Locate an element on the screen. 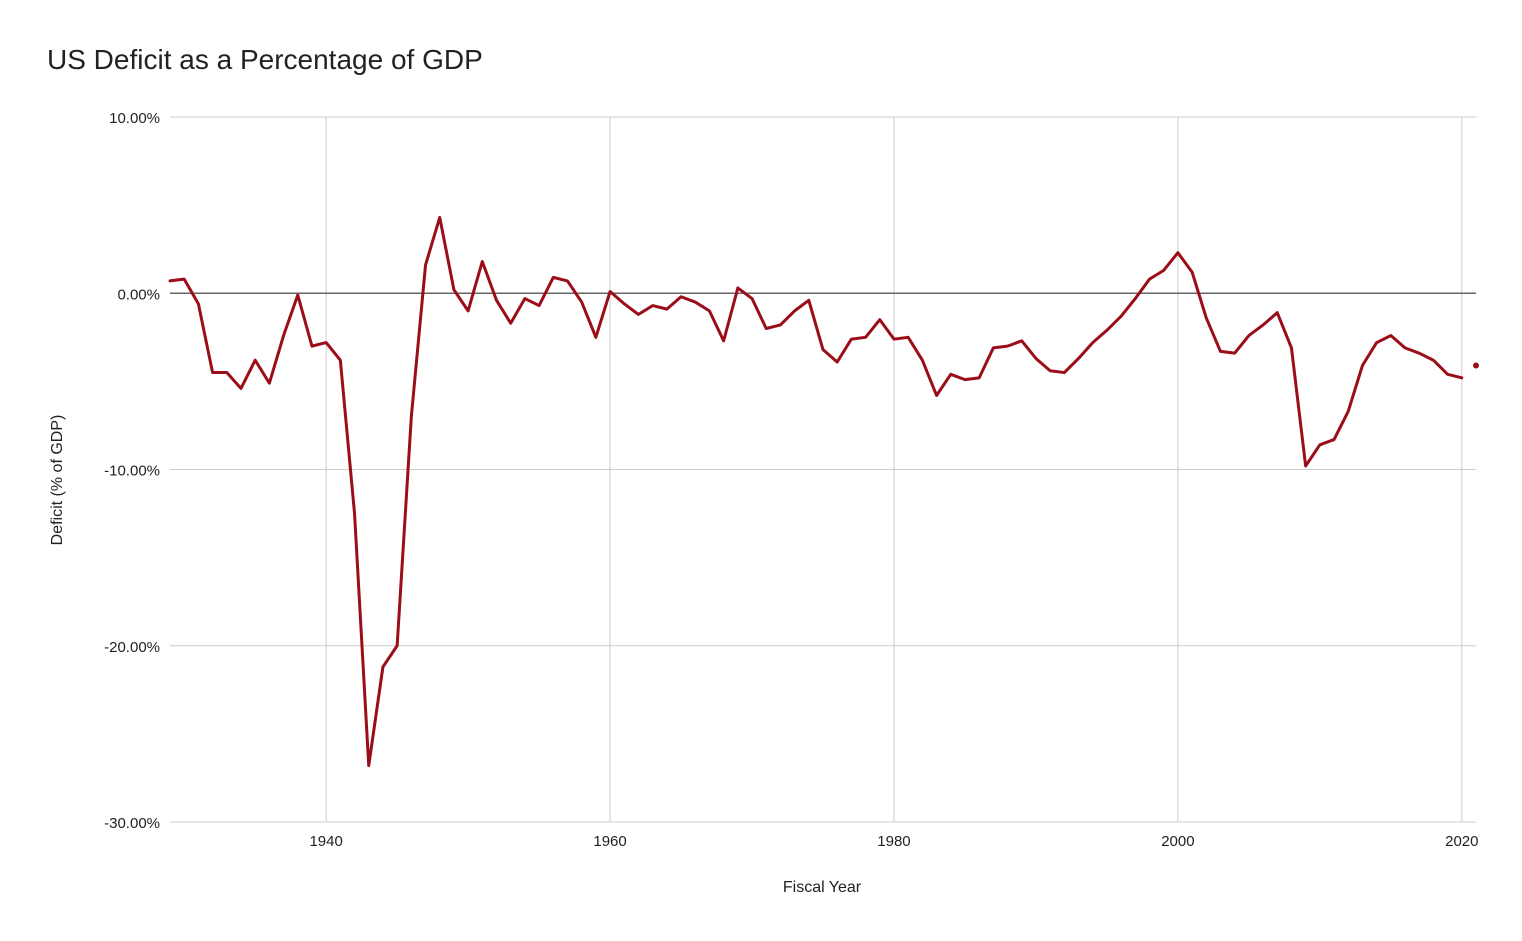  y-tick-label: 0.00% is located at coordinates (138, 294).